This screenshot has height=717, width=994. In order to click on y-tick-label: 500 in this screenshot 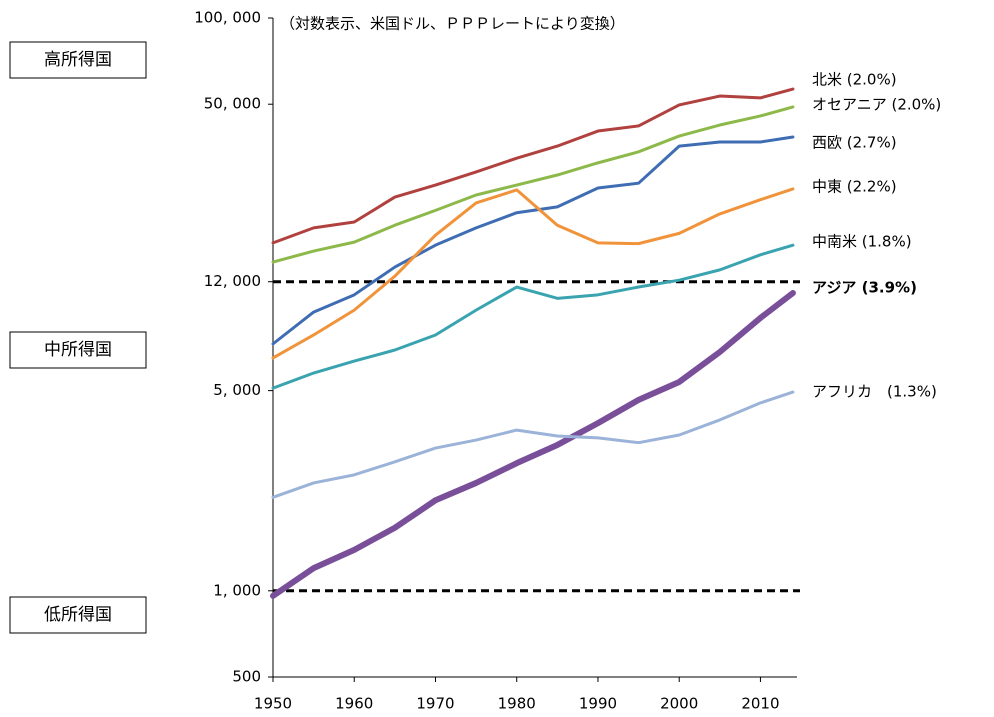, I will do `click(246, 677)`.